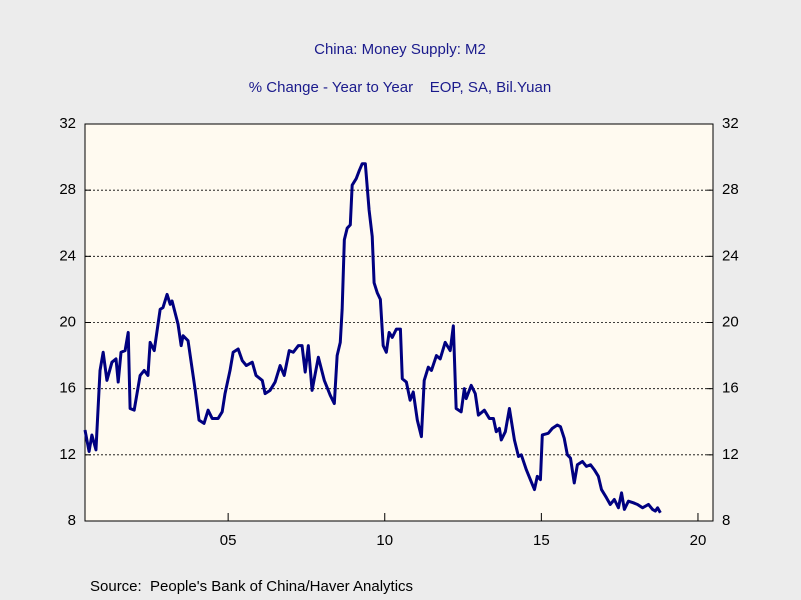 The width and height of the screenshot is (801, 600). Describe the element at coordinates (228, 540) in the screenshot. I see `x-tick-label: 05` at that location.